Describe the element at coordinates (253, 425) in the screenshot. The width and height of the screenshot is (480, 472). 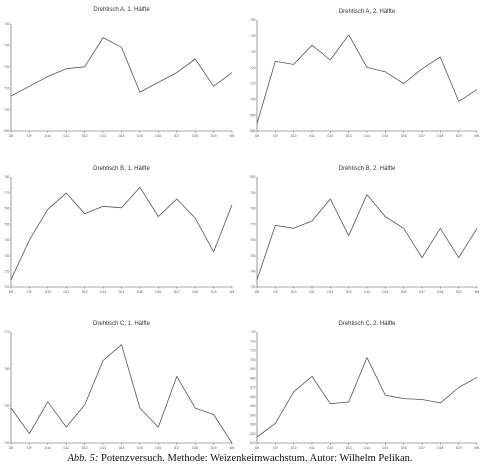
I see `y-tick-label: 630` at that location.